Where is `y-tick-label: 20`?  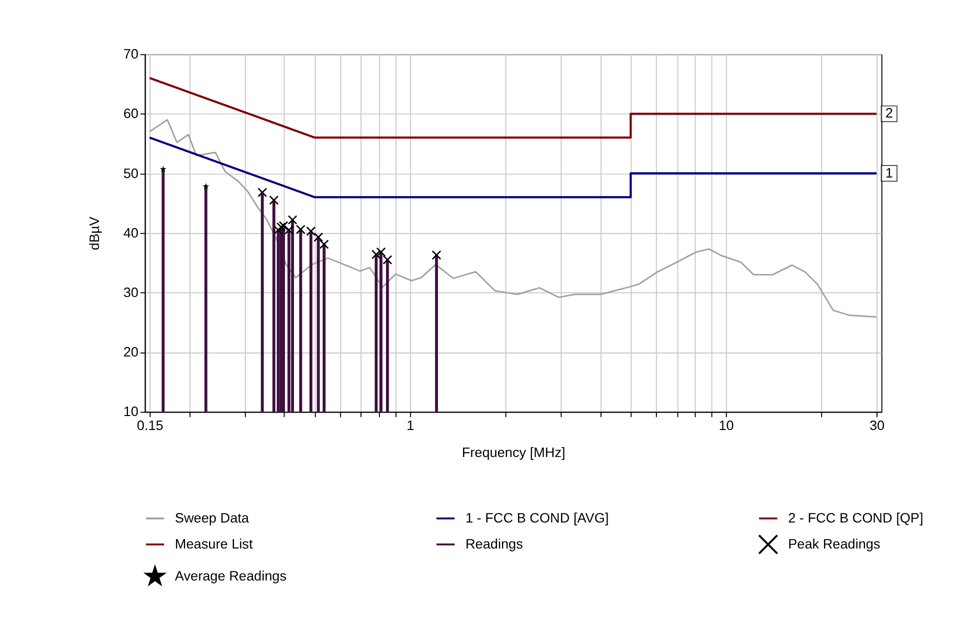
y-tick-label: 20 is located at coordinates (131, 352).